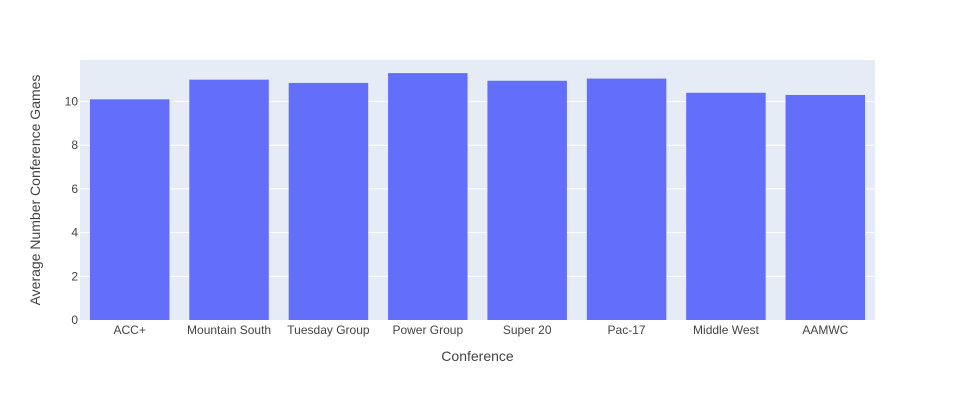 The height and width of the screenshot is (405, 954). I want to click on x-tick-label: ACC+, so click(130, 330).